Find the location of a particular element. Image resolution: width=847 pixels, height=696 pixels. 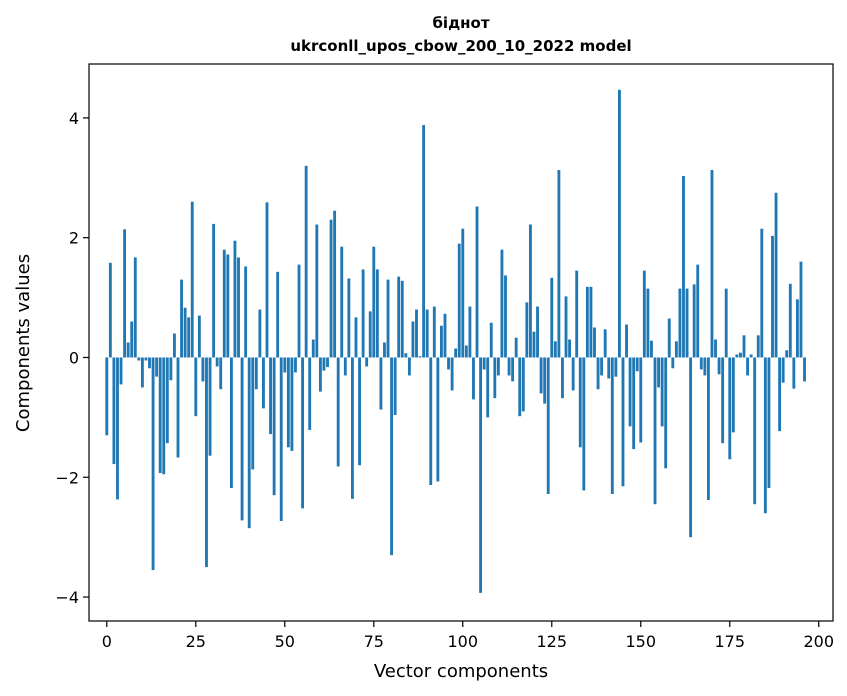

x-tick-label: 25 is located at coordinates (196, 641).